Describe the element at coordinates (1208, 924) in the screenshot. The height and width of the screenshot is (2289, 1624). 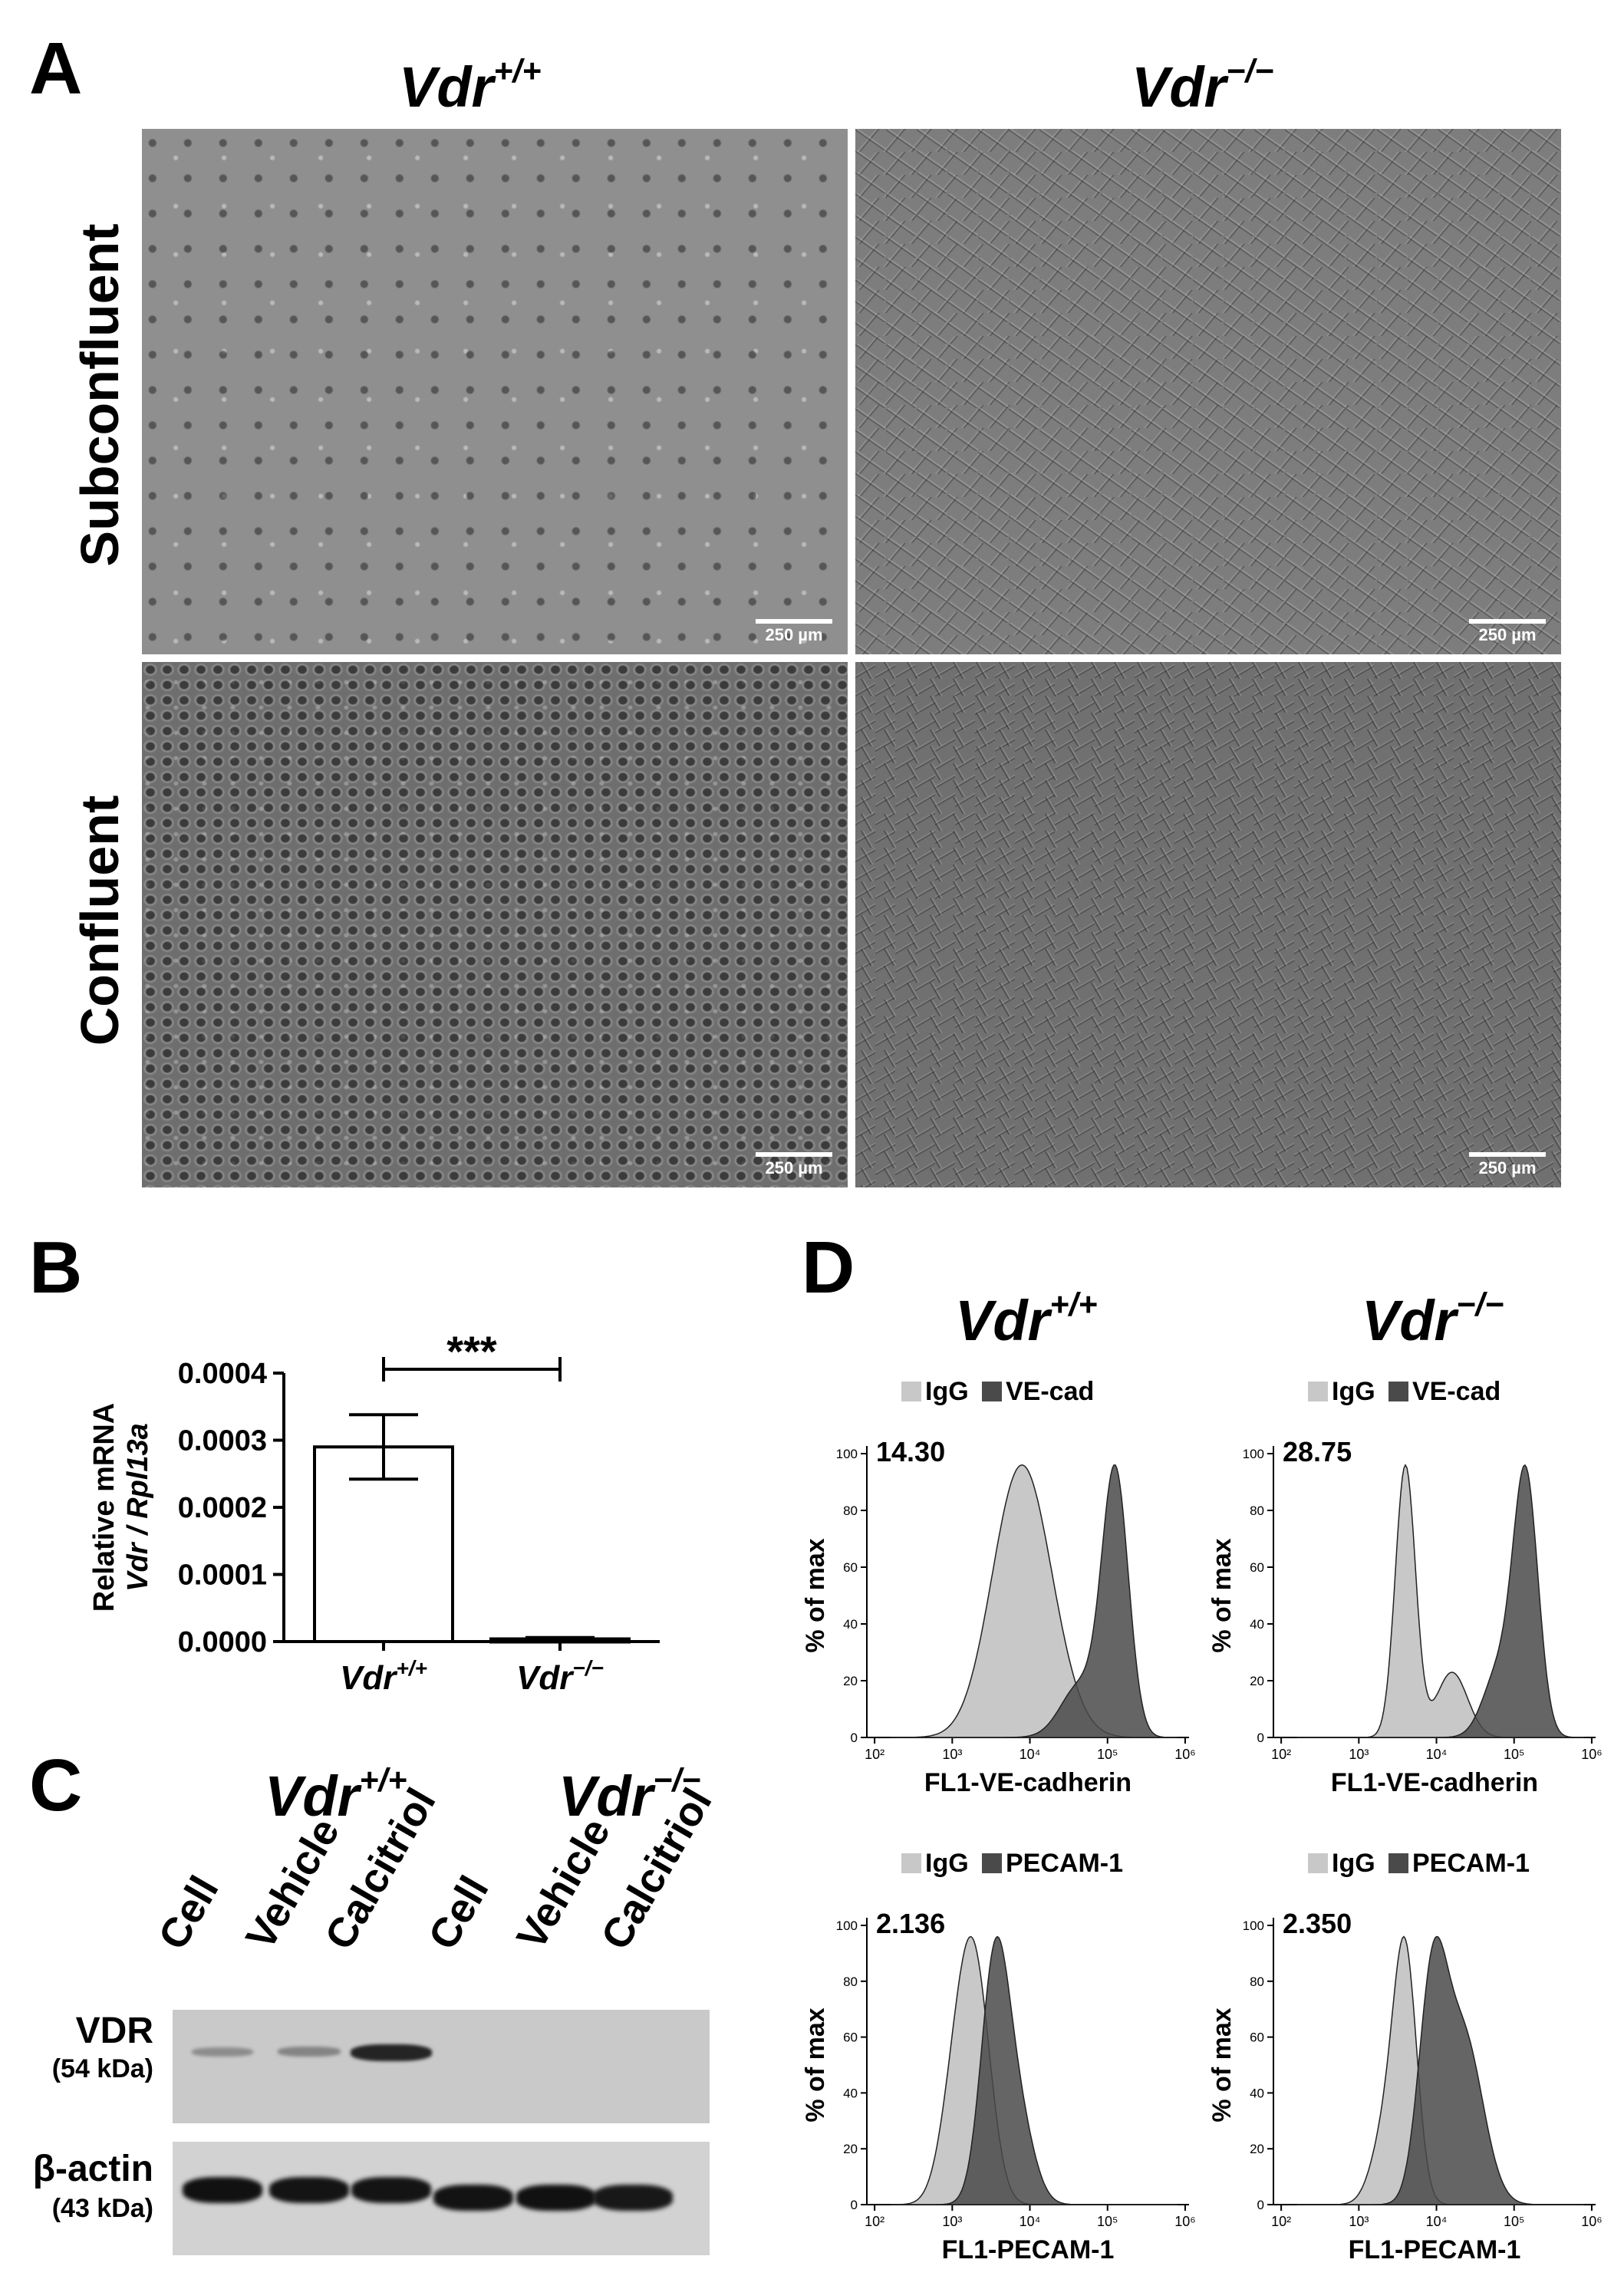
I see `micrograph-confluent-ko: 250 µm` at that location.